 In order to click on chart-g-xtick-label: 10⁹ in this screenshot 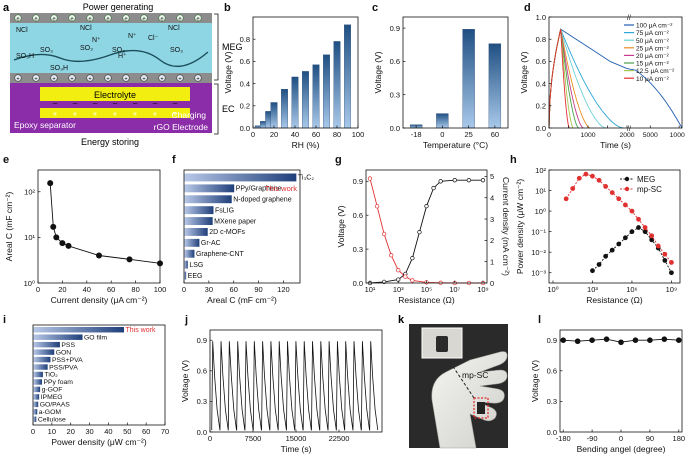, I will do `click(483, 289)`.